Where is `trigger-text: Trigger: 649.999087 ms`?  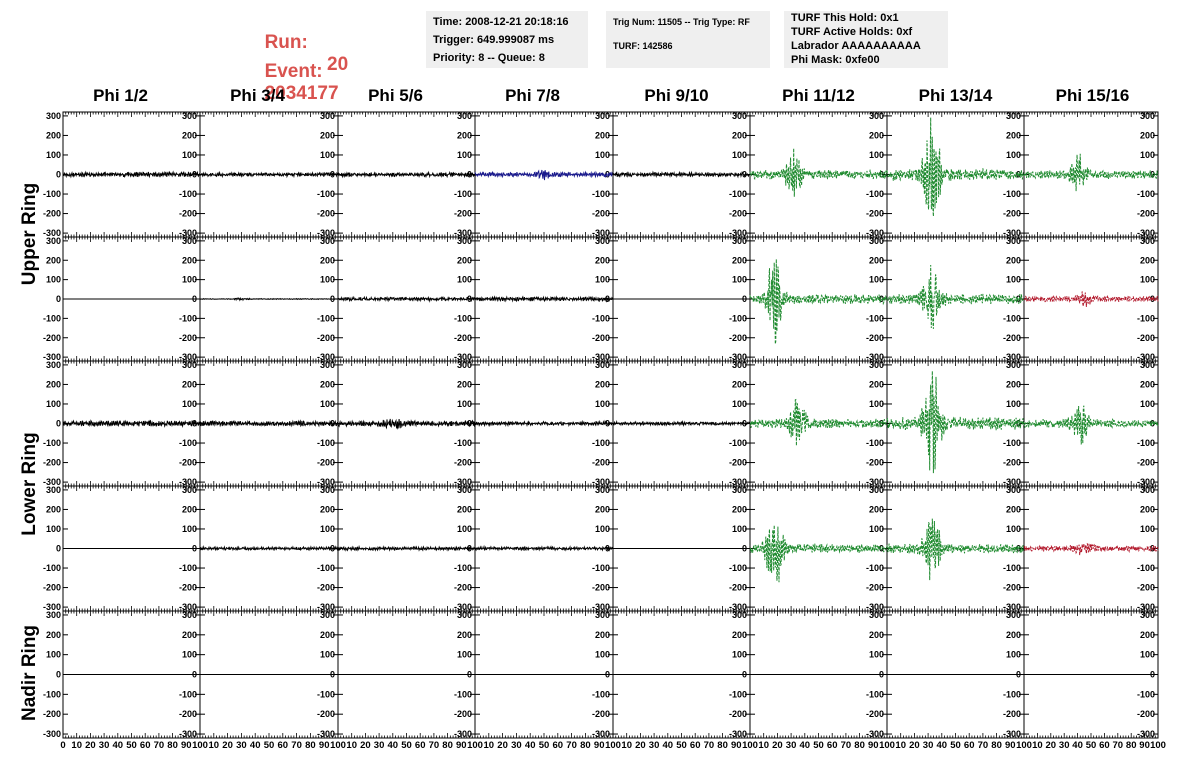
trigger-text: Trigger: 649.999087 ms is located at coordinates (494, 40).